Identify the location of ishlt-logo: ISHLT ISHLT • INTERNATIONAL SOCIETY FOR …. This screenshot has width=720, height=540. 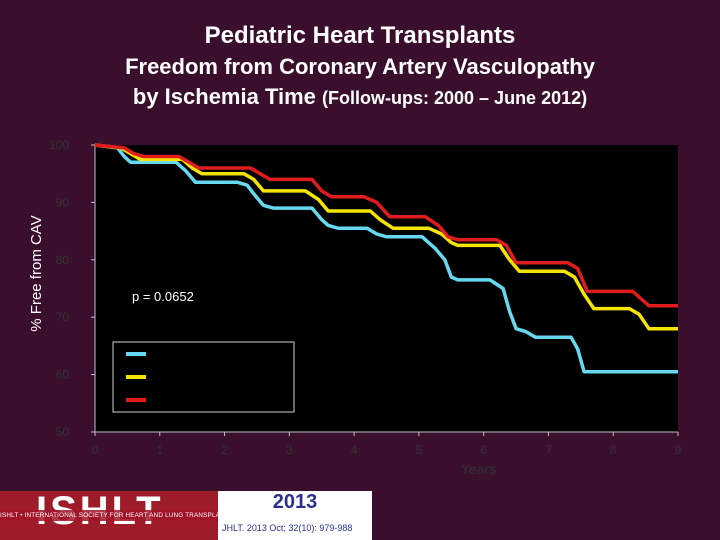
(109, 515).